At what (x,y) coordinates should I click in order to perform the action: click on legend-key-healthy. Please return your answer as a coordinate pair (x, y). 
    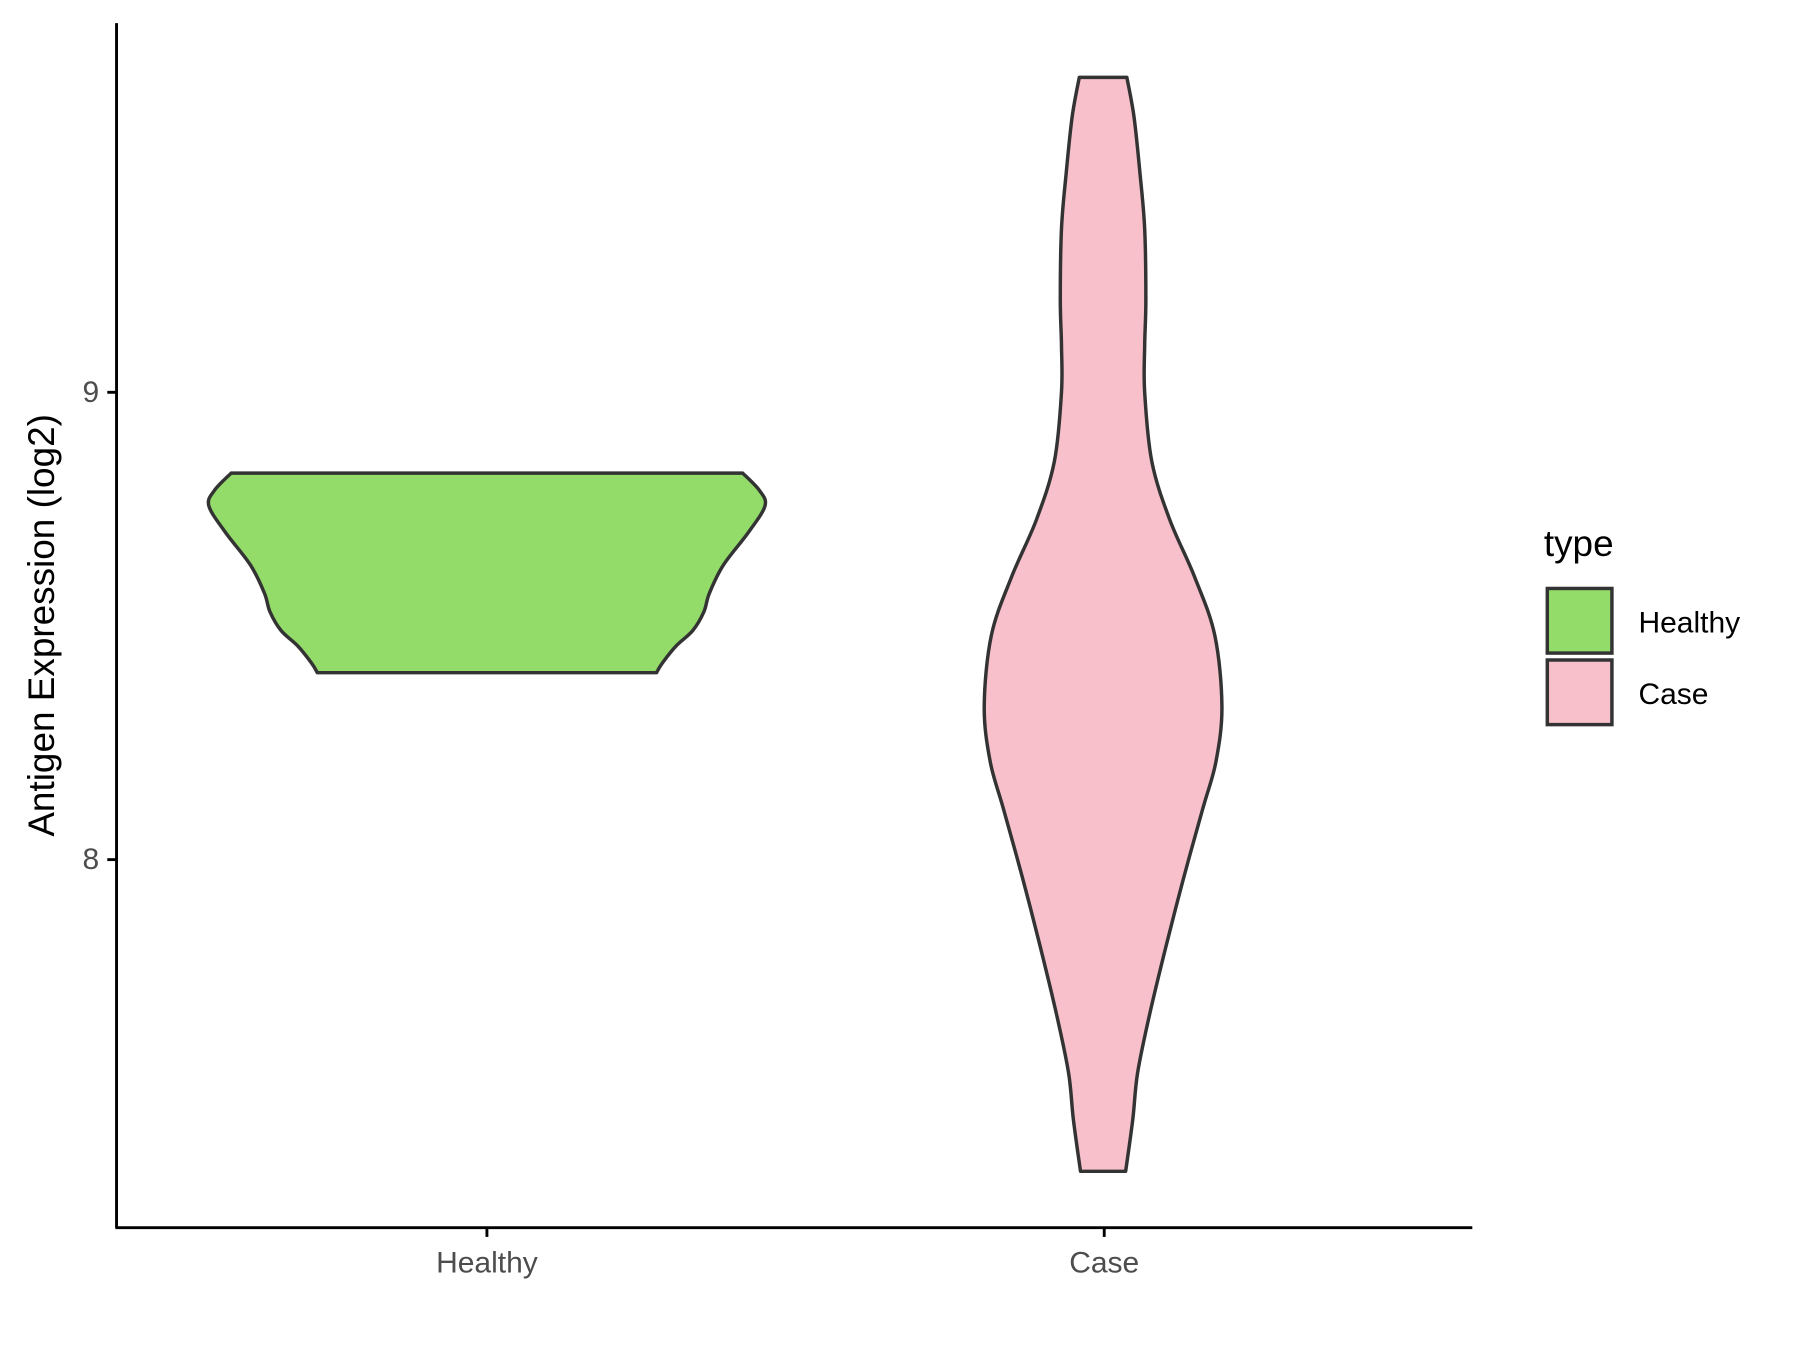
    Looking at the image, I should click on (1579, 620).